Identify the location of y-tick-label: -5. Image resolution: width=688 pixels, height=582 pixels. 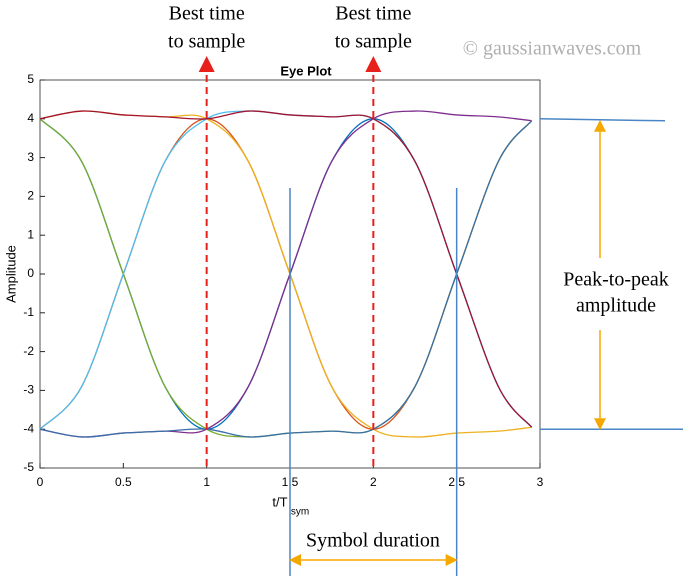
(28, 467).